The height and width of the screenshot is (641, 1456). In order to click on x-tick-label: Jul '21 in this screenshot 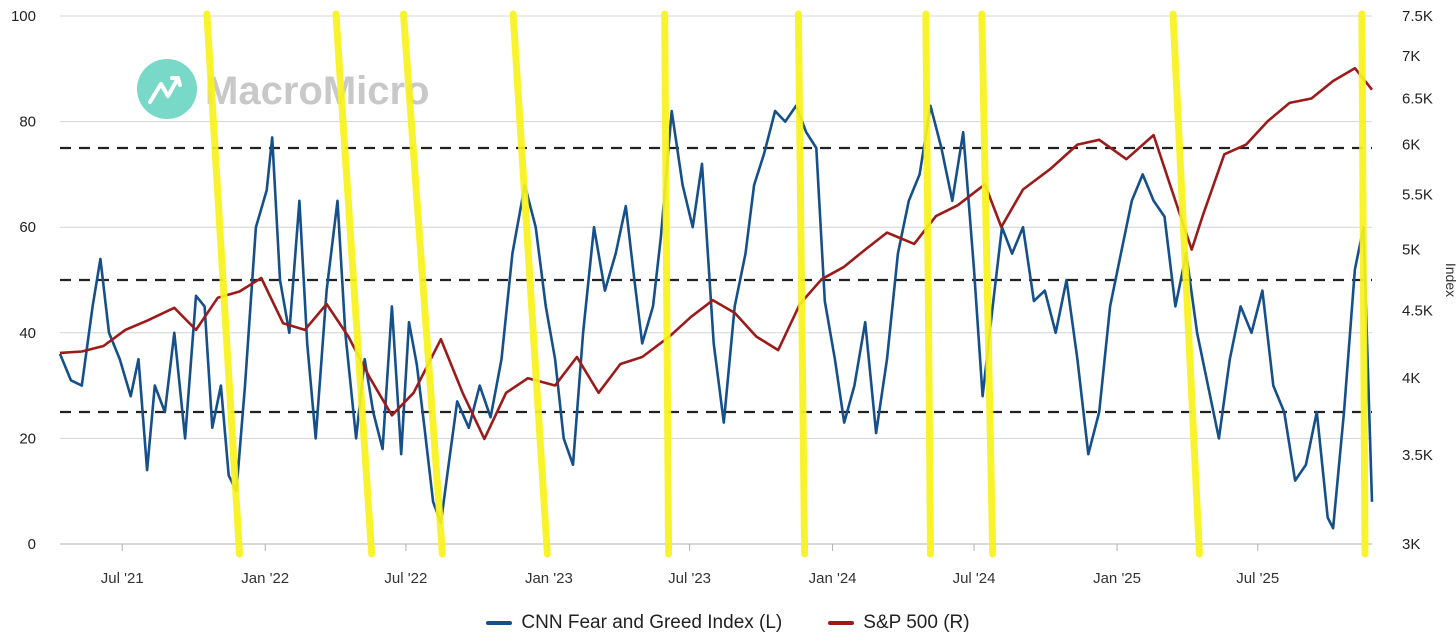, I will do `click(122, 578)`.